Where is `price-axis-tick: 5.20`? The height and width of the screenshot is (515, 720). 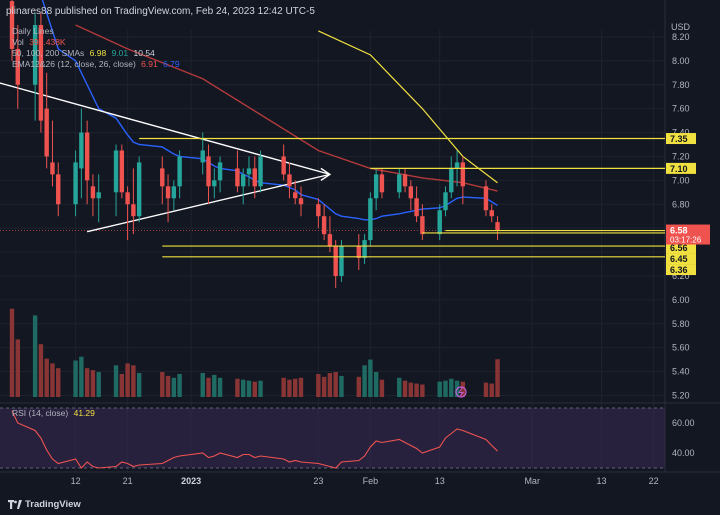 price-axis-tick: 5.20 is located at coordinates (681, 395).